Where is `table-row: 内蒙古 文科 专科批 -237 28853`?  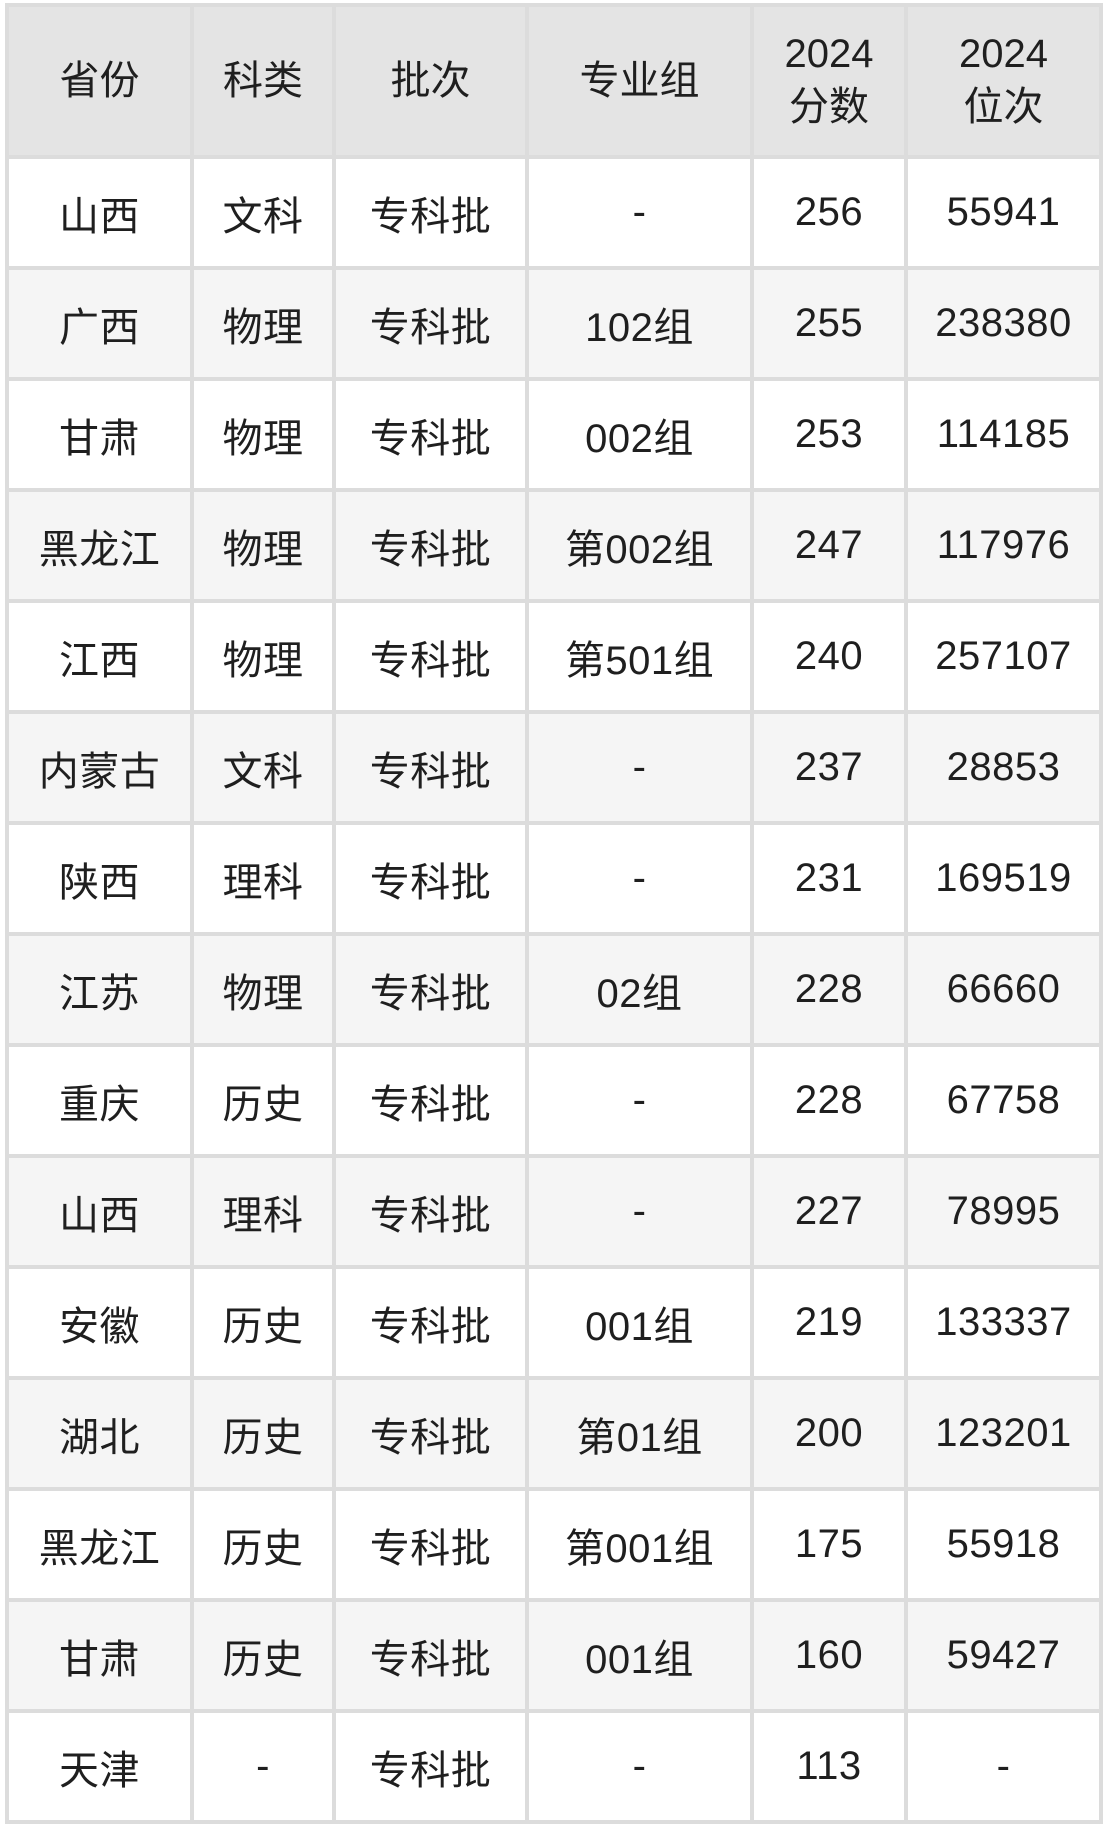
table-row: 内蒙古 文科 专科批 -237 28853 is located at coordinates (554, 767).